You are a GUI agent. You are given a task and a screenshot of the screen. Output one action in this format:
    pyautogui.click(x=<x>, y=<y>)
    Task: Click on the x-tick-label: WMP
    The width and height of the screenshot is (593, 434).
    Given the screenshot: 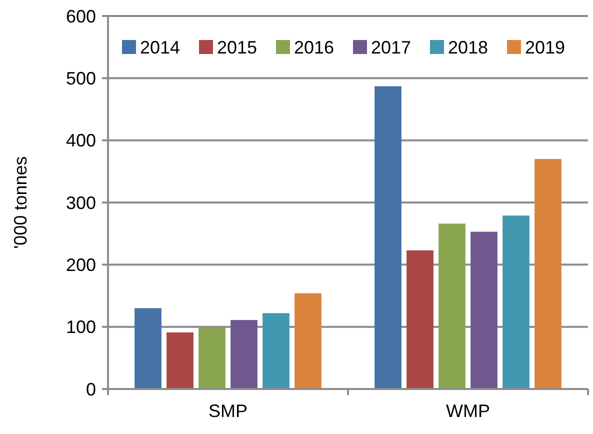 What is the action you would take?
    pyautogui.click(x=468, y=411)
    